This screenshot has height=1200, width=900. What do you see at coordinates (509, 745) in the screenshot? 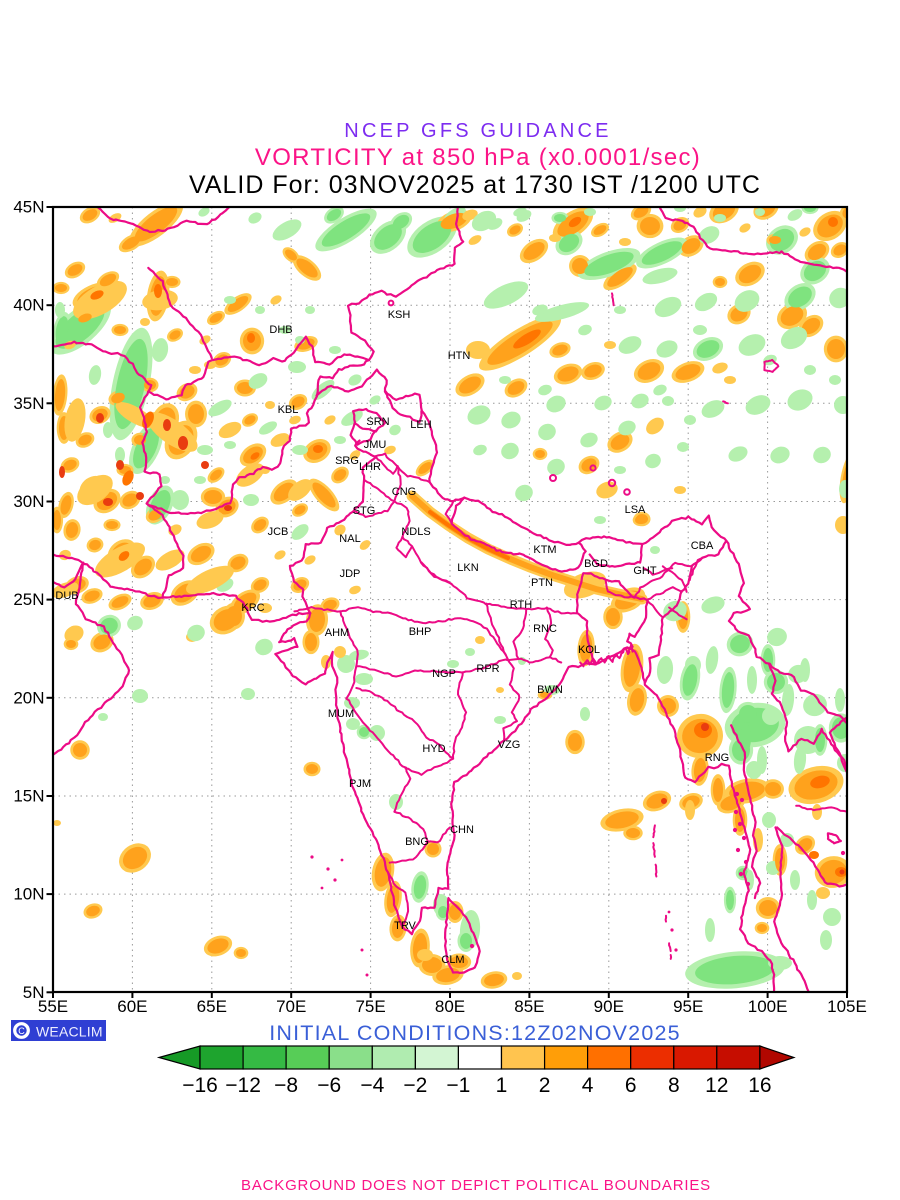
I see `svg-text: VZG` at bounding box center [509, 745].